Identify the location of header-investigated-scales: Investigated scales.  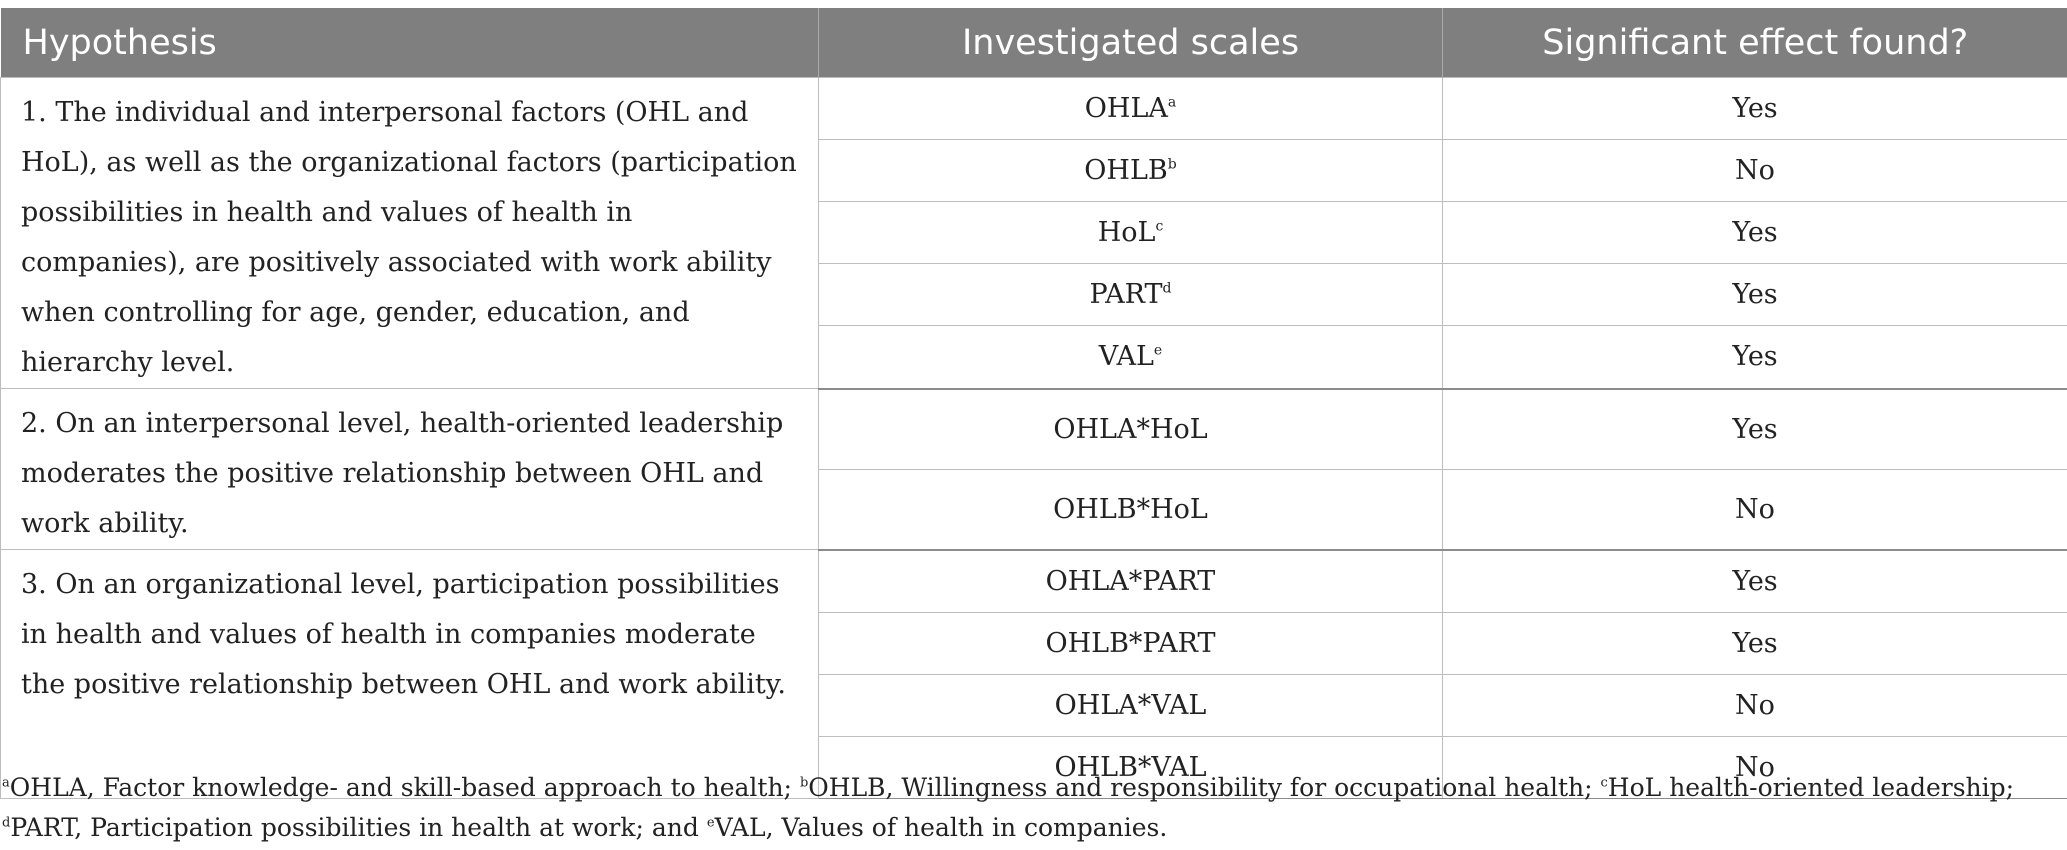
(1130, 43).